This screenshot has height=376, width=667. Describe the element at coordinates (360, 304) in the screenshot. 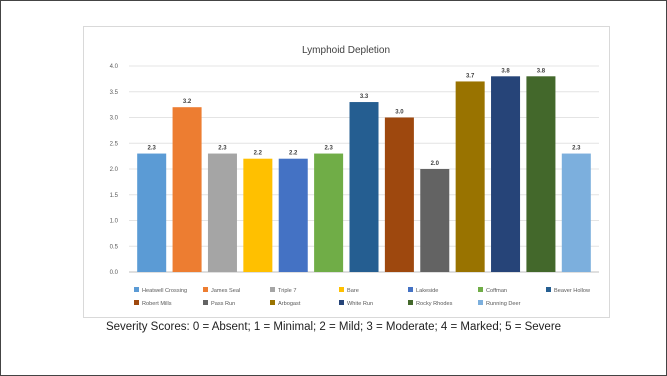

I see `legend-label: White Run` at that location.